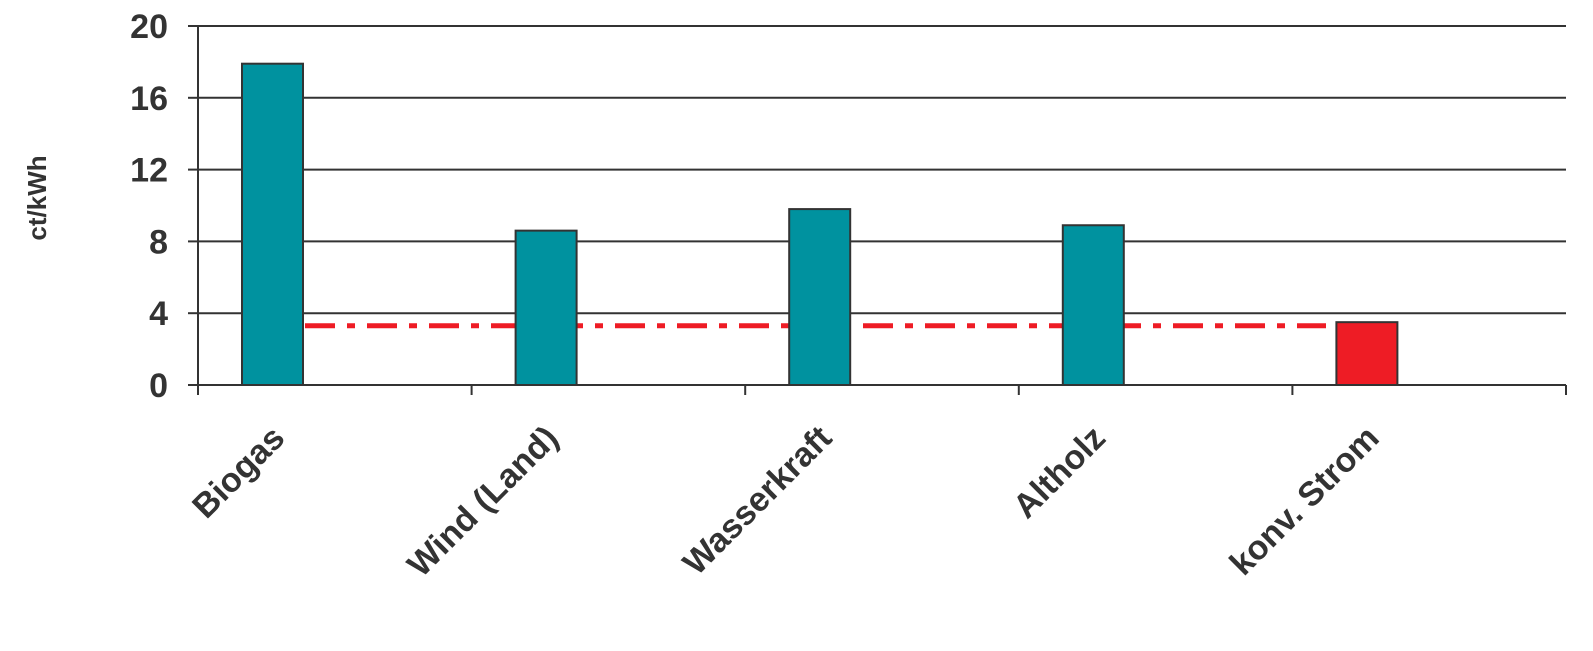 This screenshot has height=651, width=1593. Describe the element at coordinates (238, 472) in the screenshot. I see `x-tick-label: Biogas` at that location.